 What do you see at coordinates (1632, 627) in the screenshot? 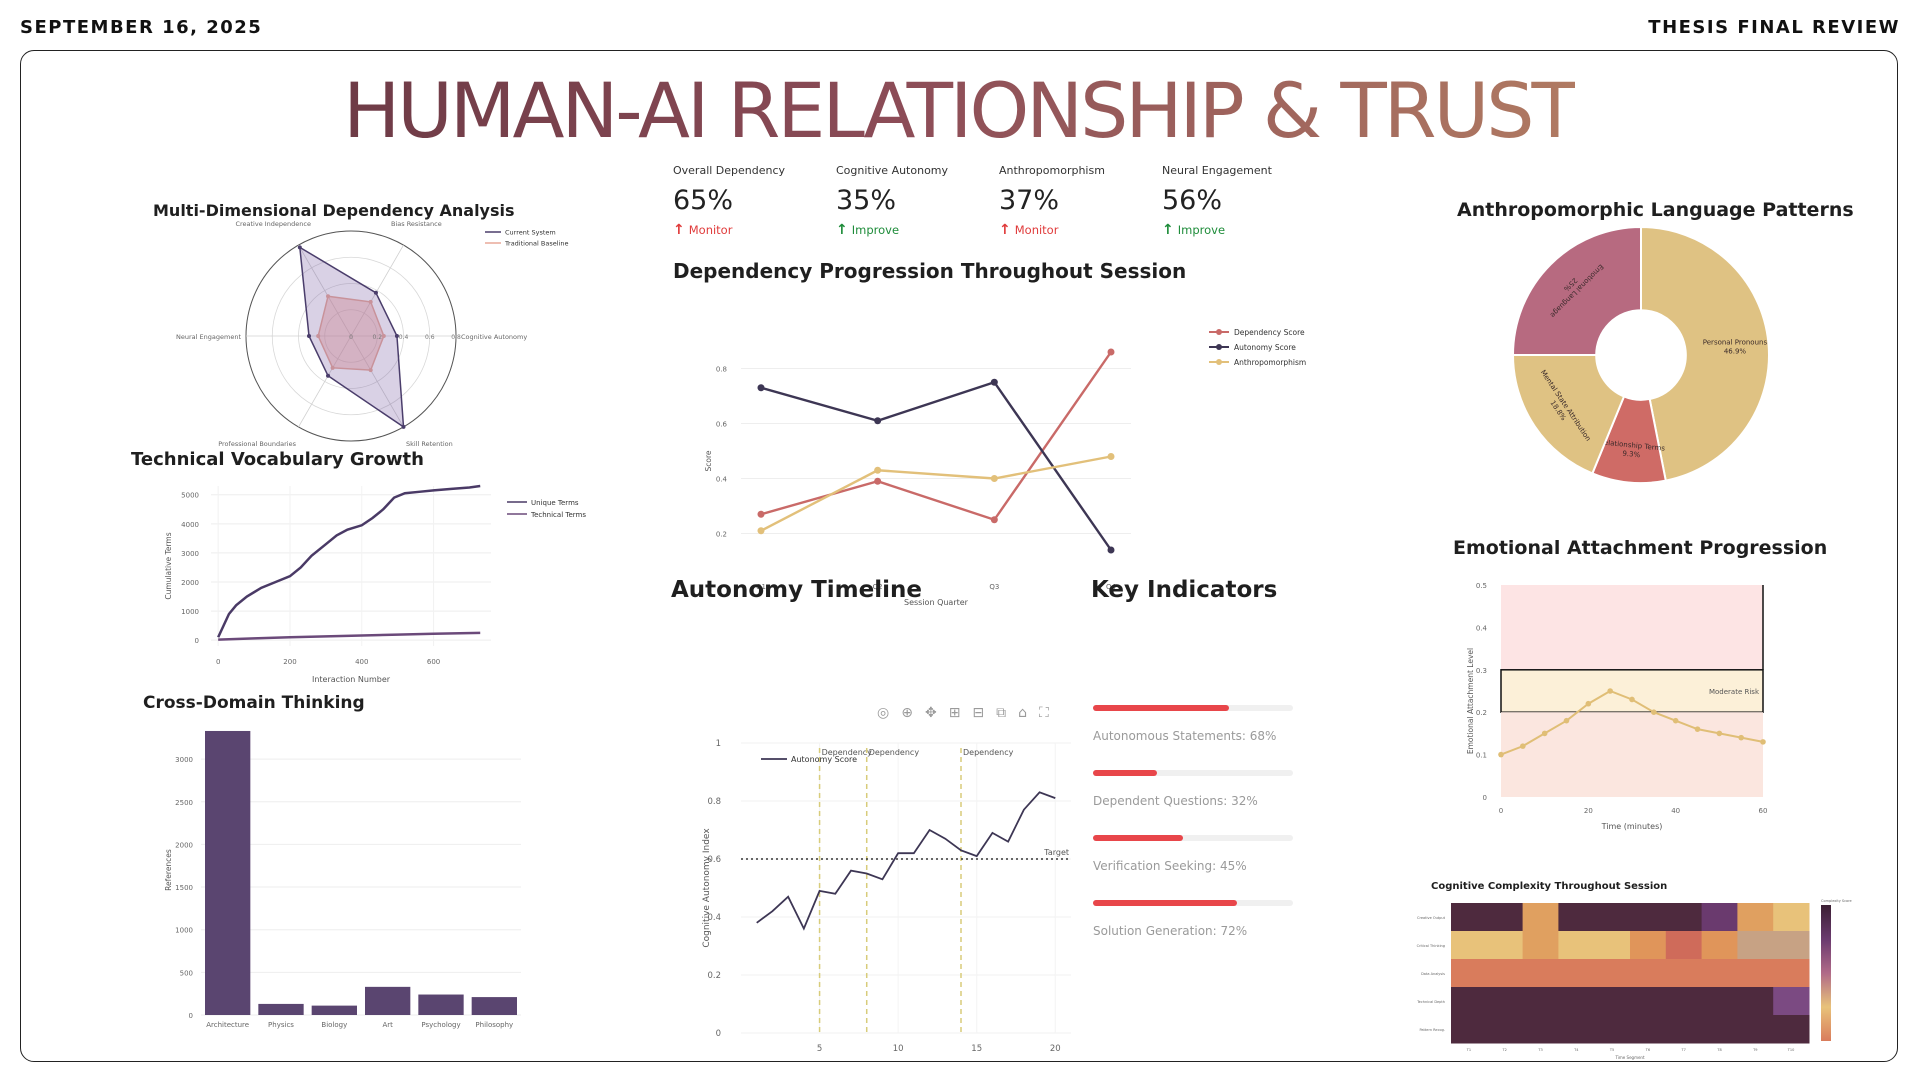
I see `risk-zone-high` at bounding box center [1632, 627].